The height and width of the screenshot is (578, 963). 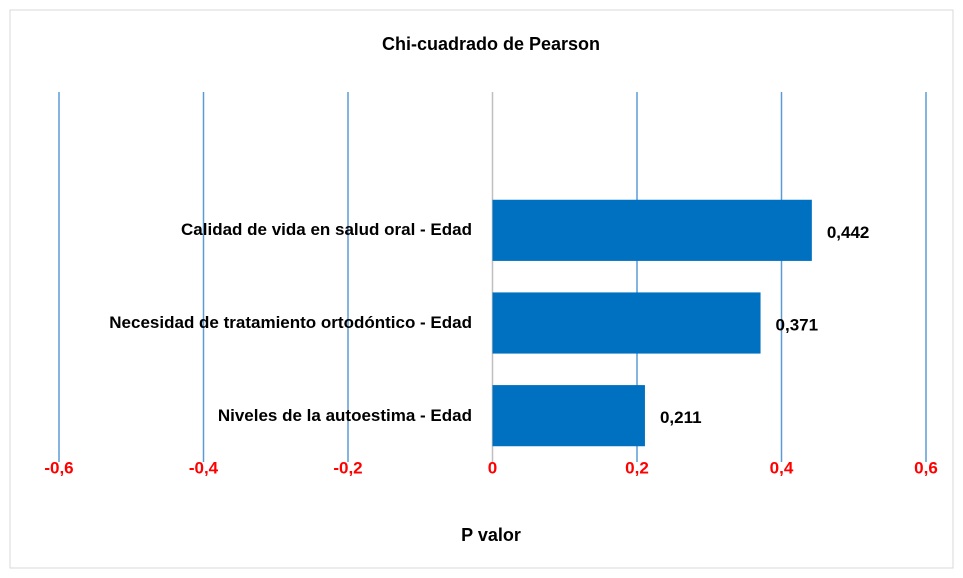 I want to click on x-tick-label: -0,4, so click(x=204, y=467).